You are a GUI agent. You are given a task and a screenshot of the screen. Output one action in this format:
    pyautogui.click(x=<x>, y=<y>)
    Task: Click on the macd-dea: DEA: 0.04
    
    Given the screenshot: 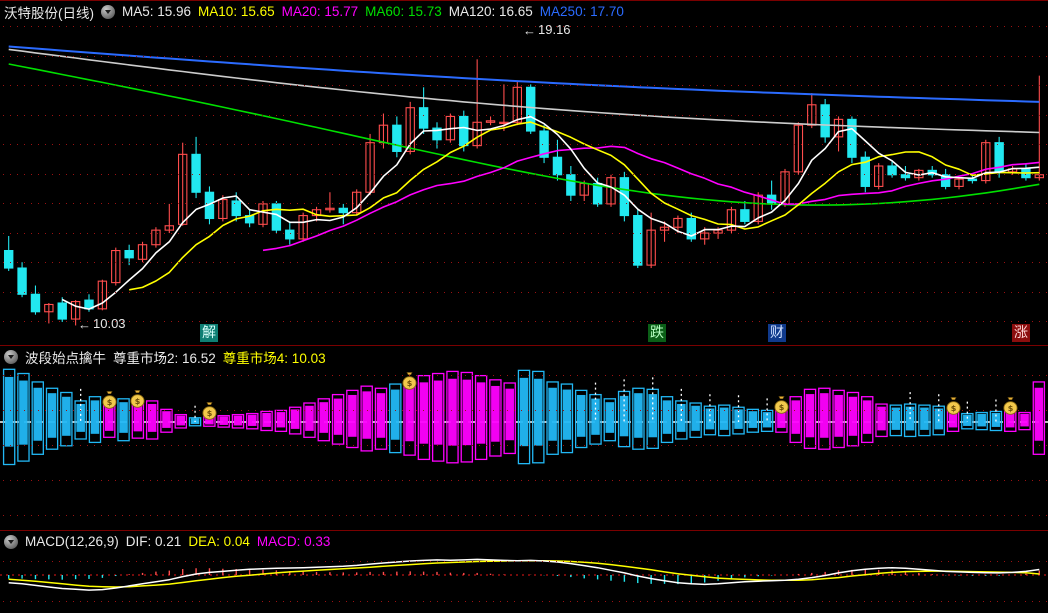 What is the action you would take?
    pyautogui.click(x=219, y=541)
    